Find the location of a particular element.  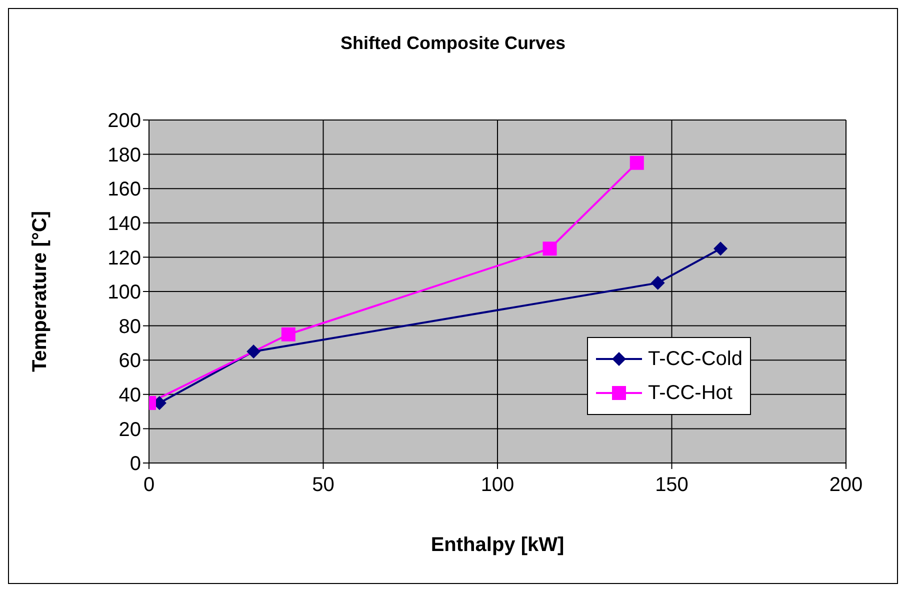

y-axis-title: Temperature [°C] is located at coordinates (40, 291).